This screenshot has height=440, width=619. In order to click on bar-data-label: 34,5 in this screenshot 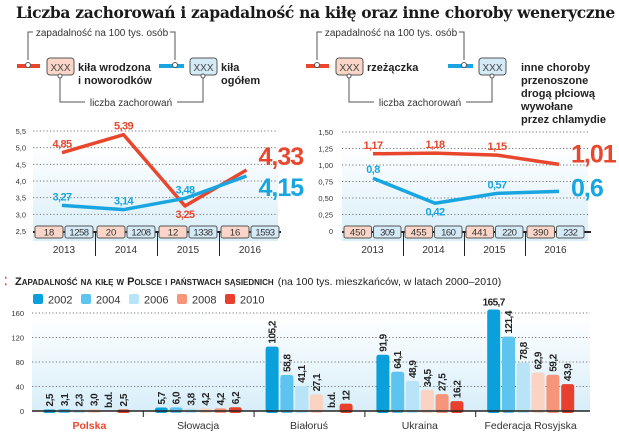, I will do `click(428, 377)`.